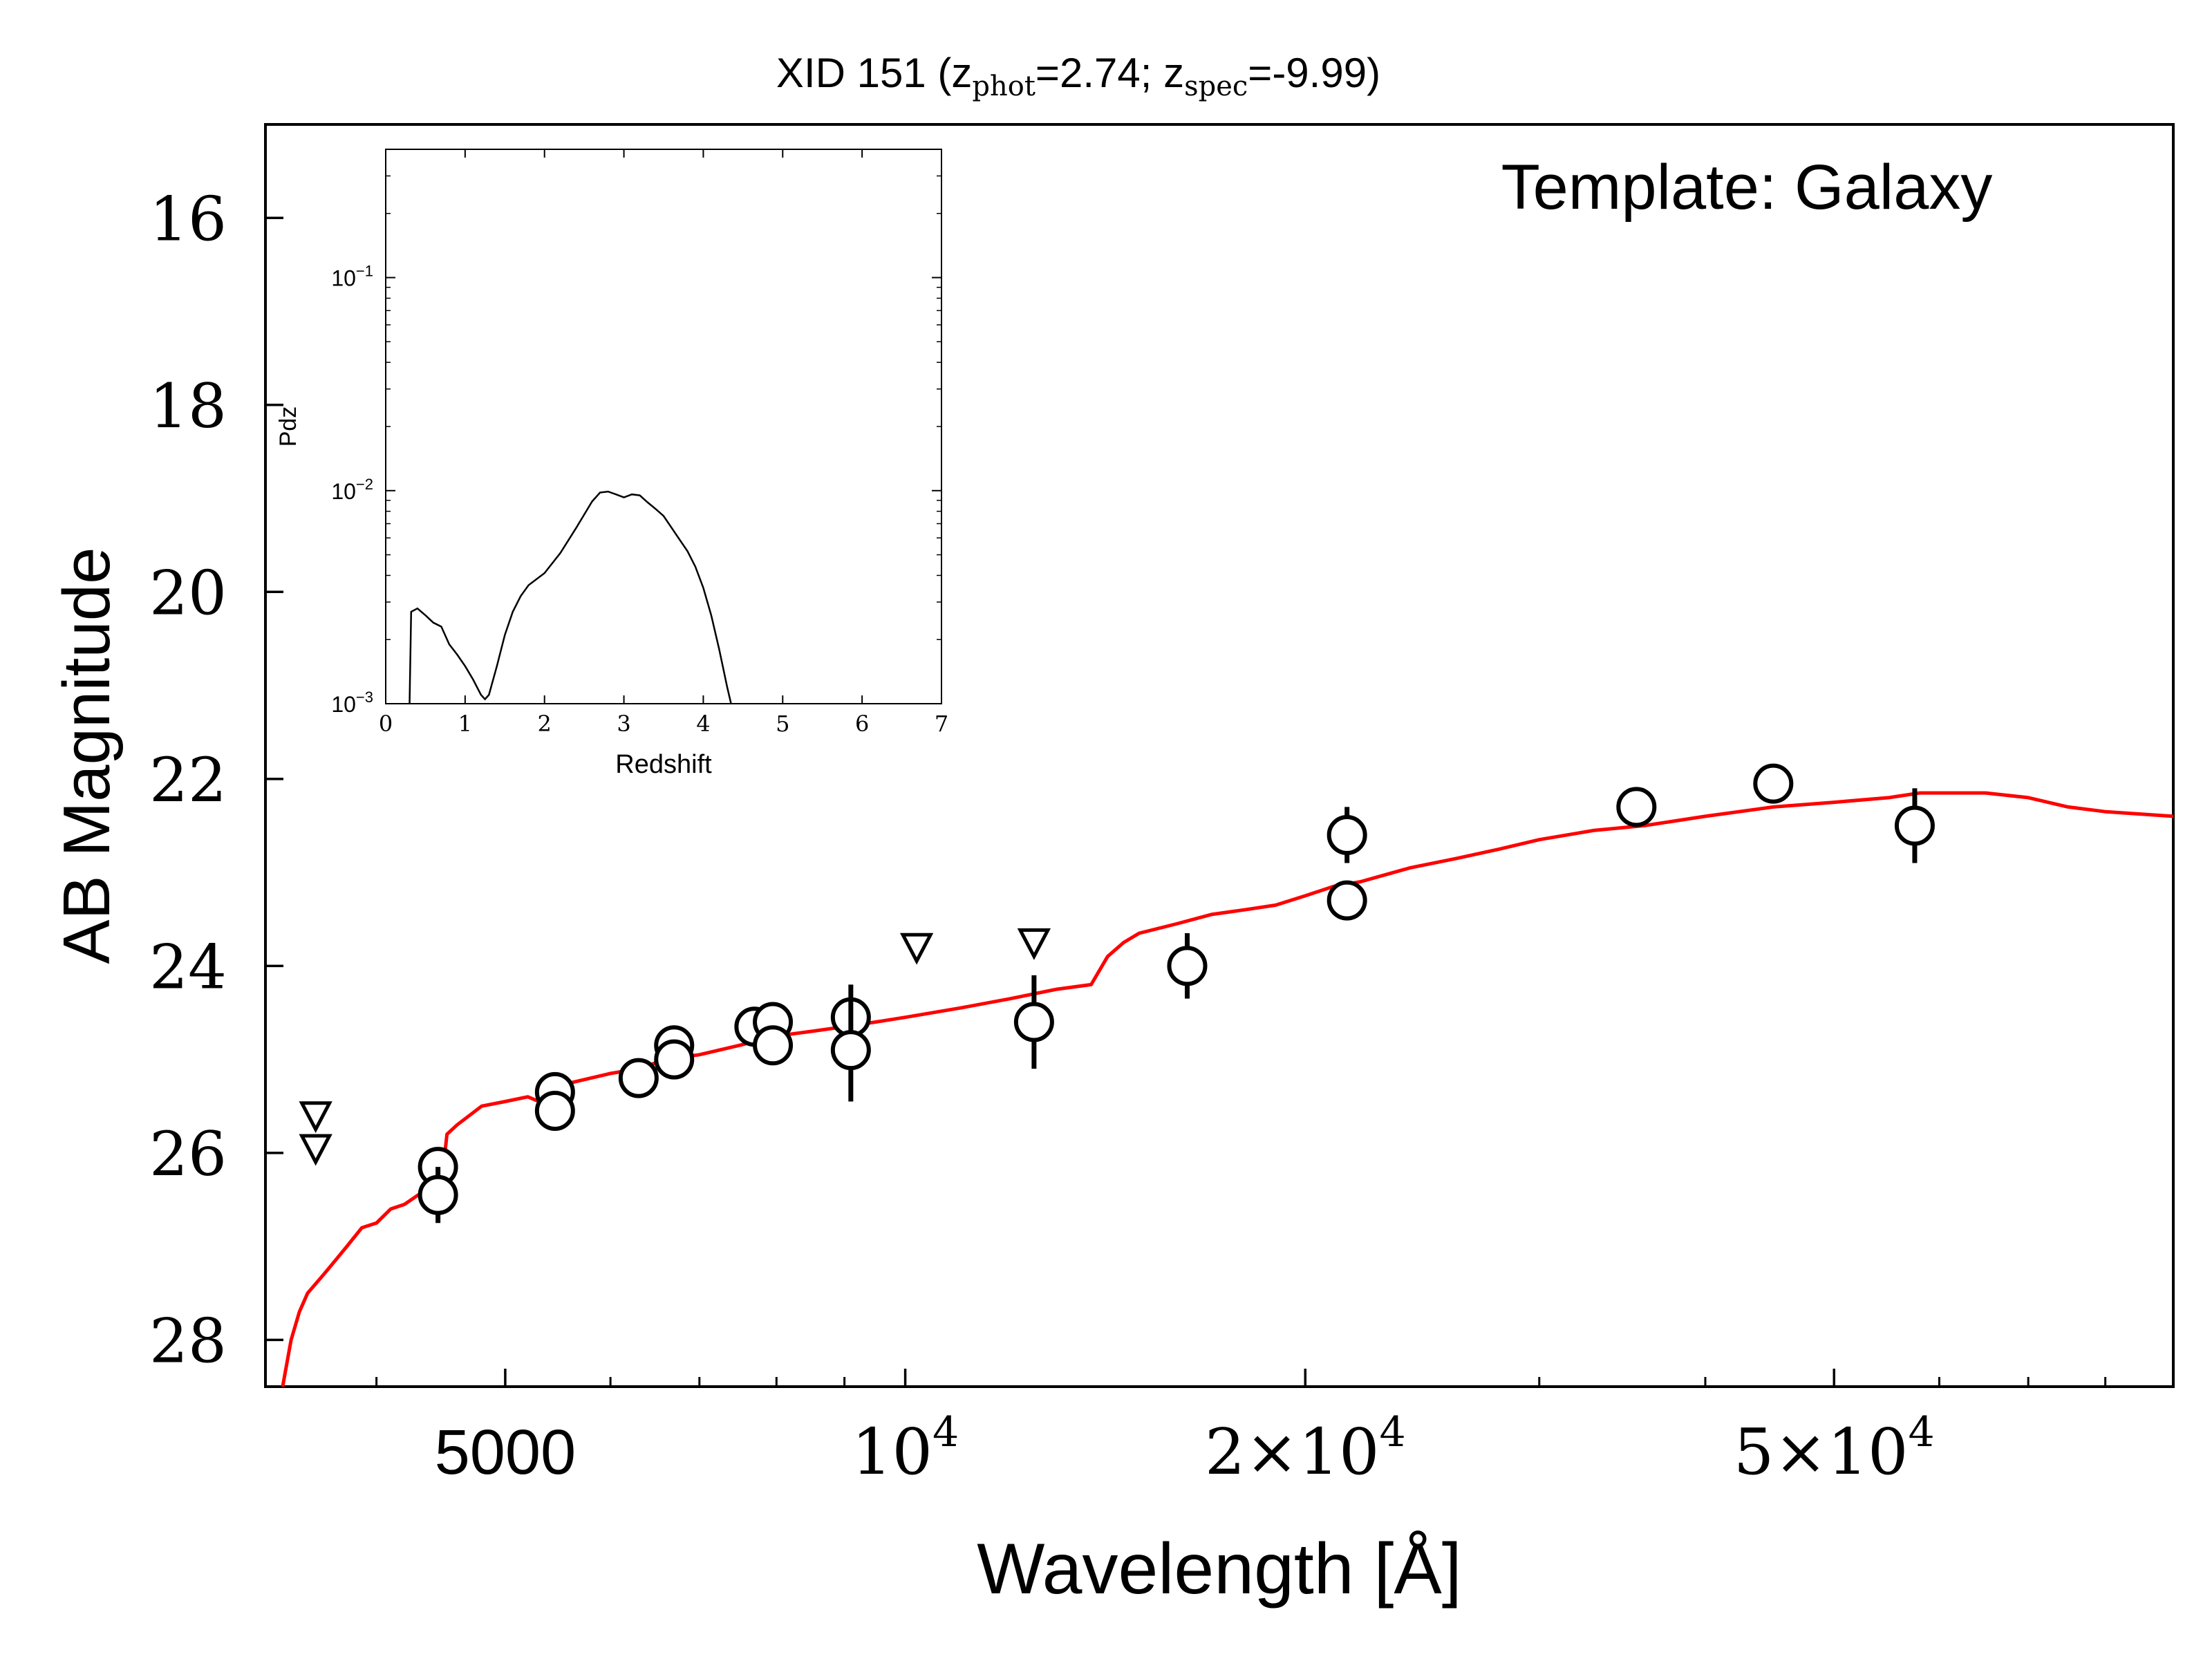 This screenshot has height=1659, width=2212. What do you see at coordinates (906, 1448) in the screenshot?
I see `x-tick-label: 104` at bounding box center [906, 1448].